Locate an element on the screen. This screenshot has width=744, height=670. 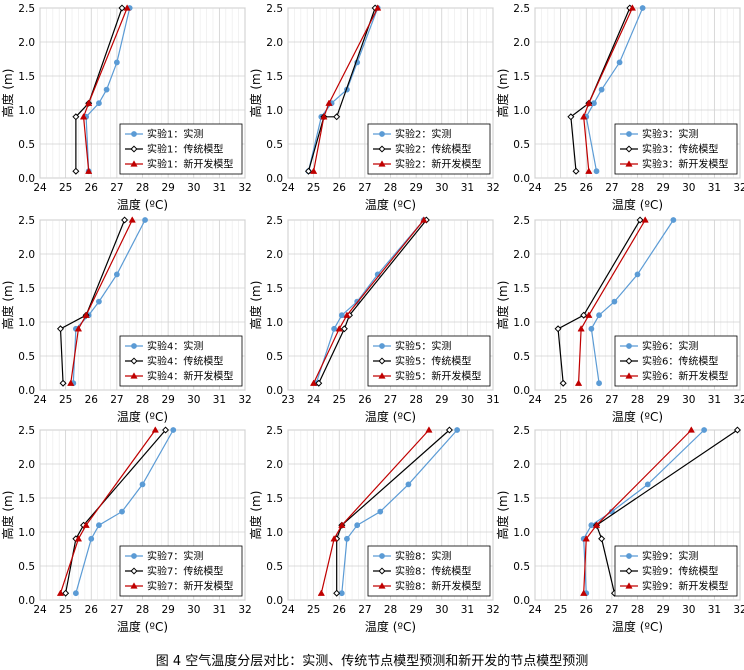
y-tick-label: 2.5 is located at coordinates (274, 431).